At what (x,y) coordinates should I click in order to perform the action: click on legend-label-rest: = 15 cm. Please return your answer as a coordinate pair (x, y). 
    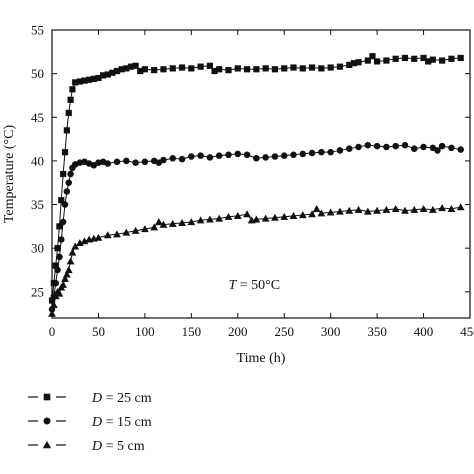
    Looking at the image, I should click on (127, 422).